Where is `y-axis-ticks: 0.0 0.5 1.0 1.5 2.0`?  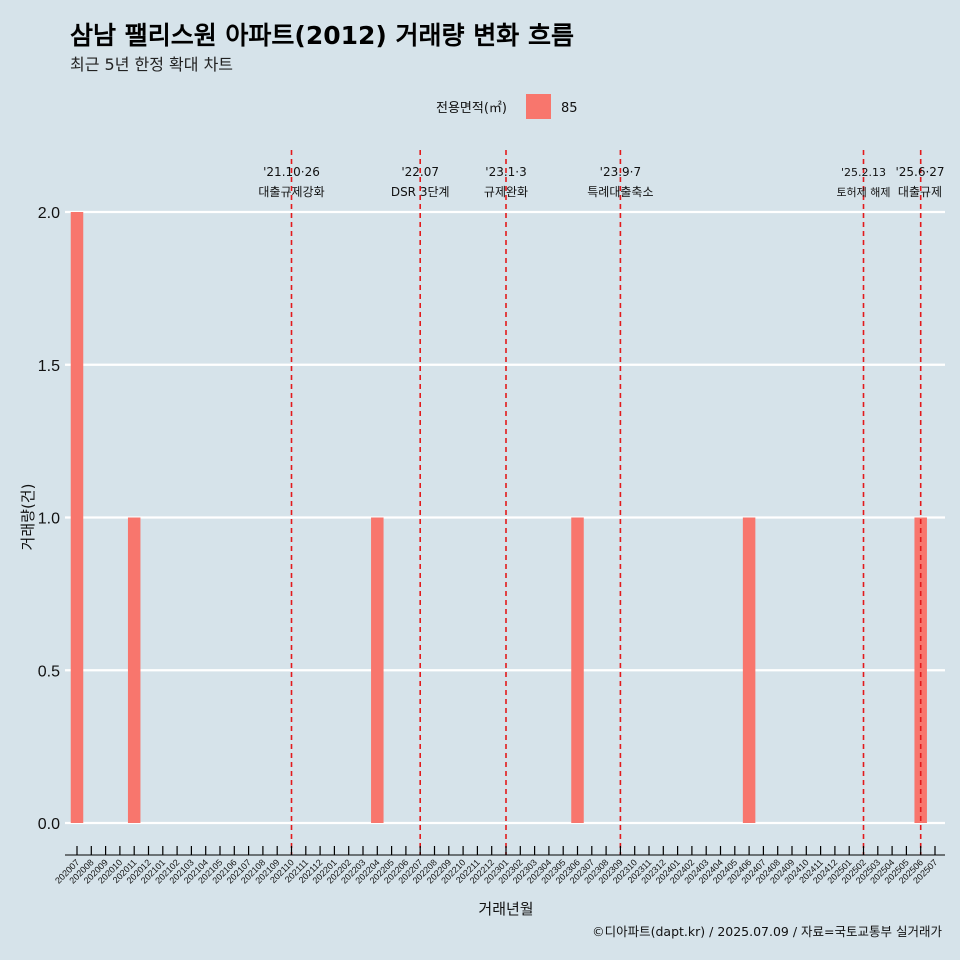
y-axis-ticks: 0.0 0.5 1.0 1.5 2.0 is located at coordinates (49, 519).